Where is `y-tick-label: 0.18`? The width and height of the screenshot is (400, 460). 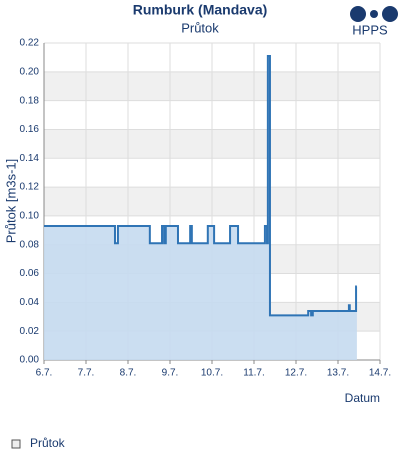 y-tick-label: 0.18 is located at coordinates (30, 100).